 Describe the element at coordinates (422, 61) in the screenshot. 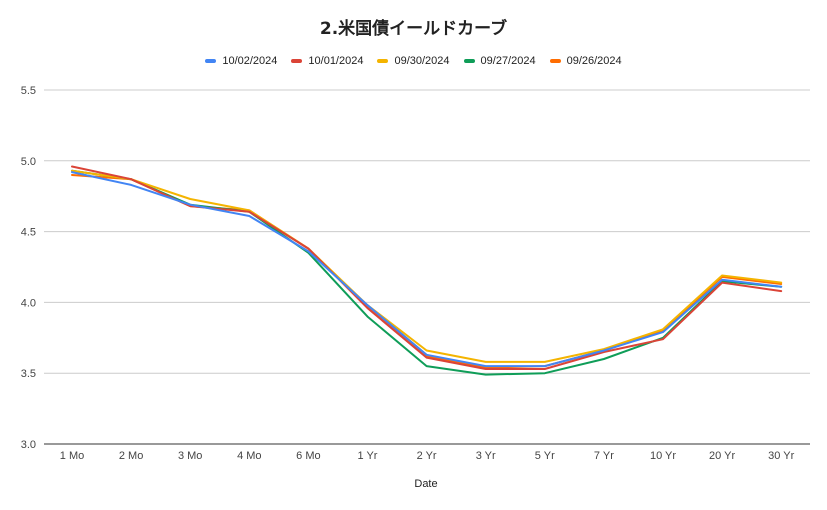

I see `legend-label: 09/30/2024` at that location.